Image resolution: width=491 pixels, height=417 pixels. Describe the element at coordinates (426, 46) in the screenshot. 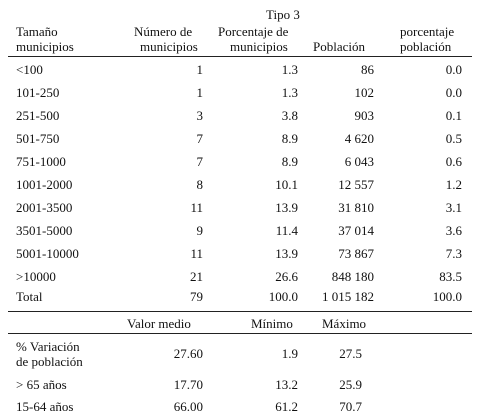

I see `header-pctpop-line2: población` at that location.